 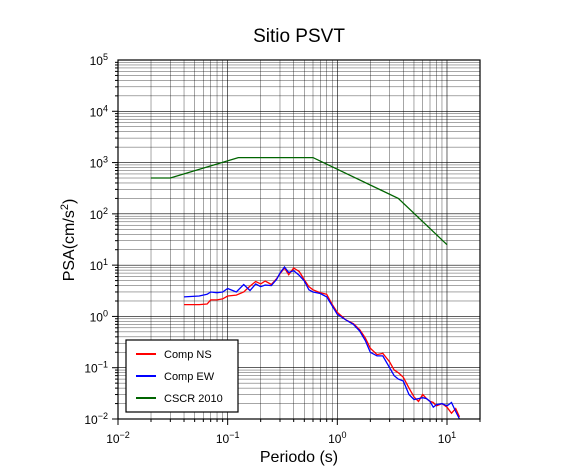 What do you see at coordinates (99, 265) in the screenshot?
I see `y-tick-label: 10¹` at bounding box center [99, 265].